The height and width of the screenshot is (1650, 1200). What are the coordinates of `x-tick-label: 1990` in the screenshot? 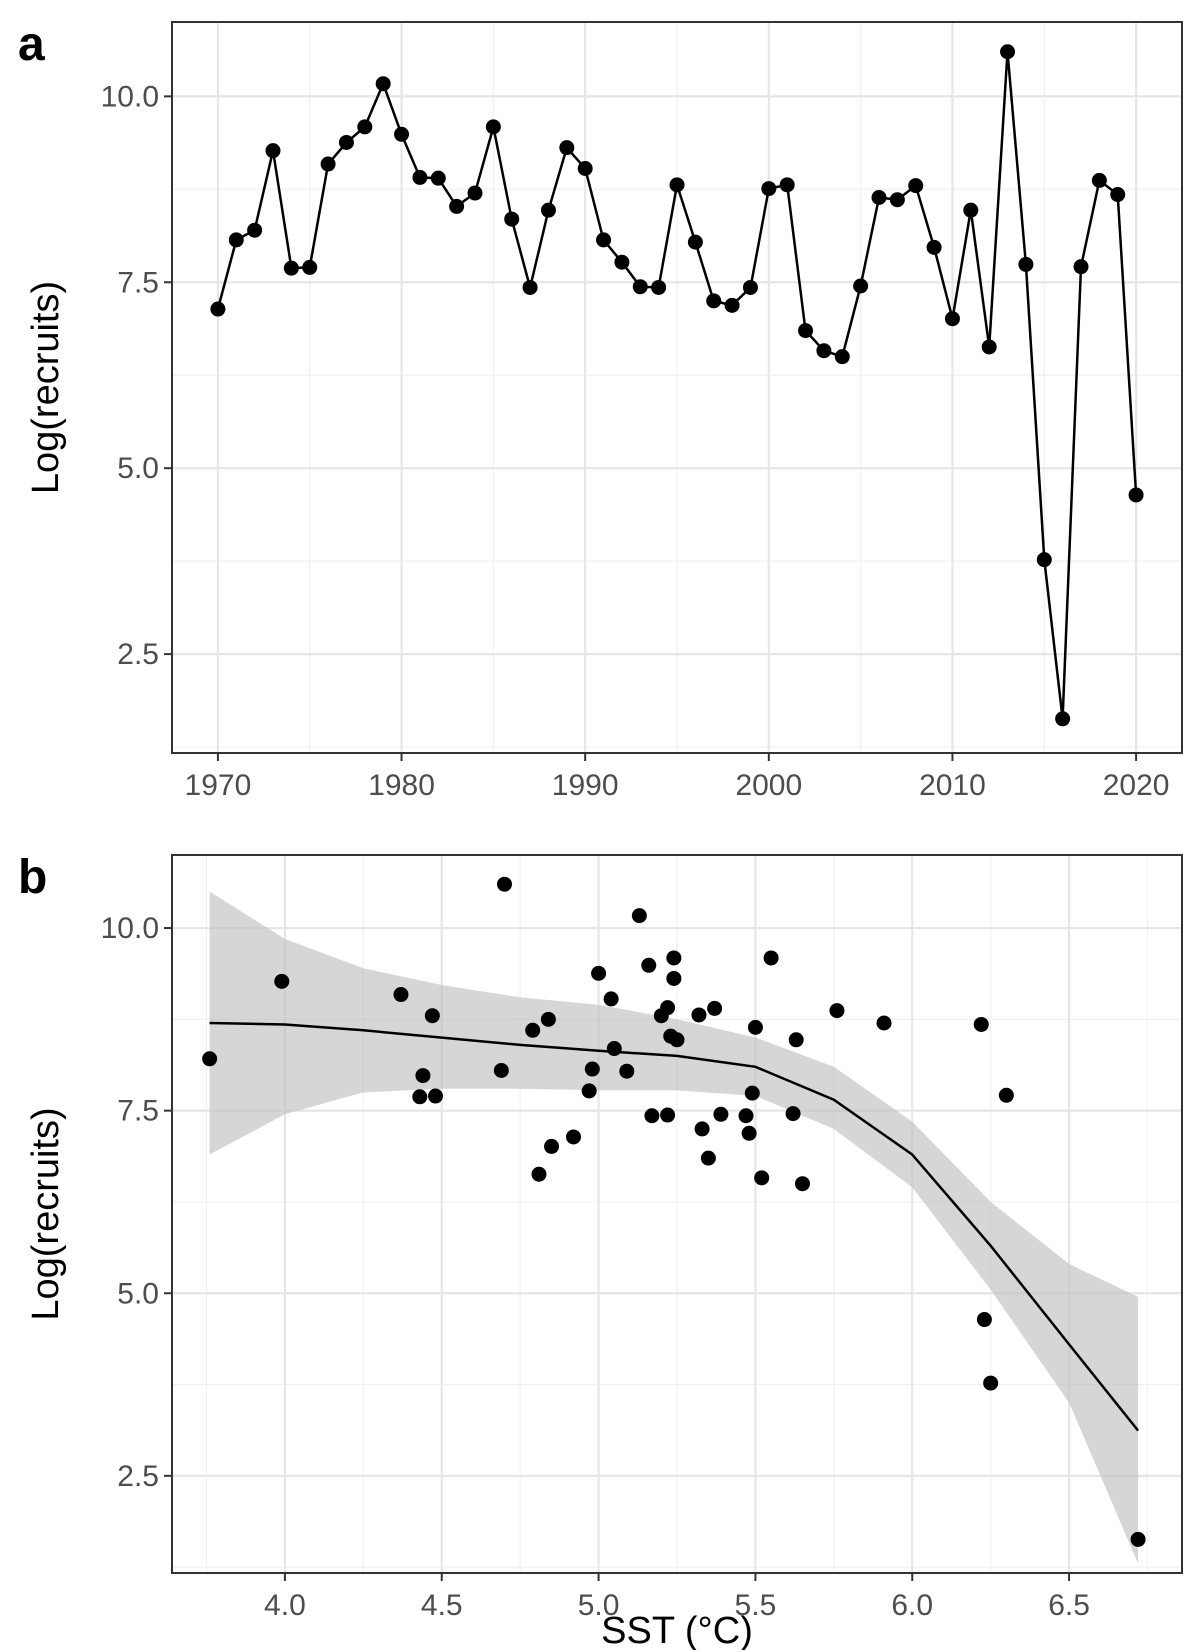 It's located at (585, 785).